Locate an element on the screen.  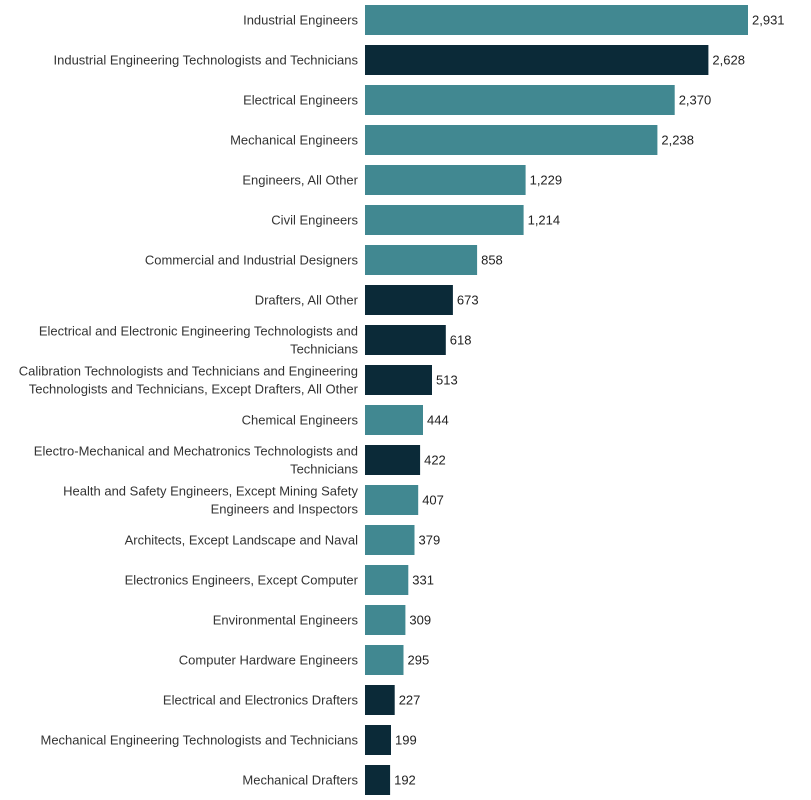
category-label: Computer Hardware Engineers is located at coordinates (269, 660).